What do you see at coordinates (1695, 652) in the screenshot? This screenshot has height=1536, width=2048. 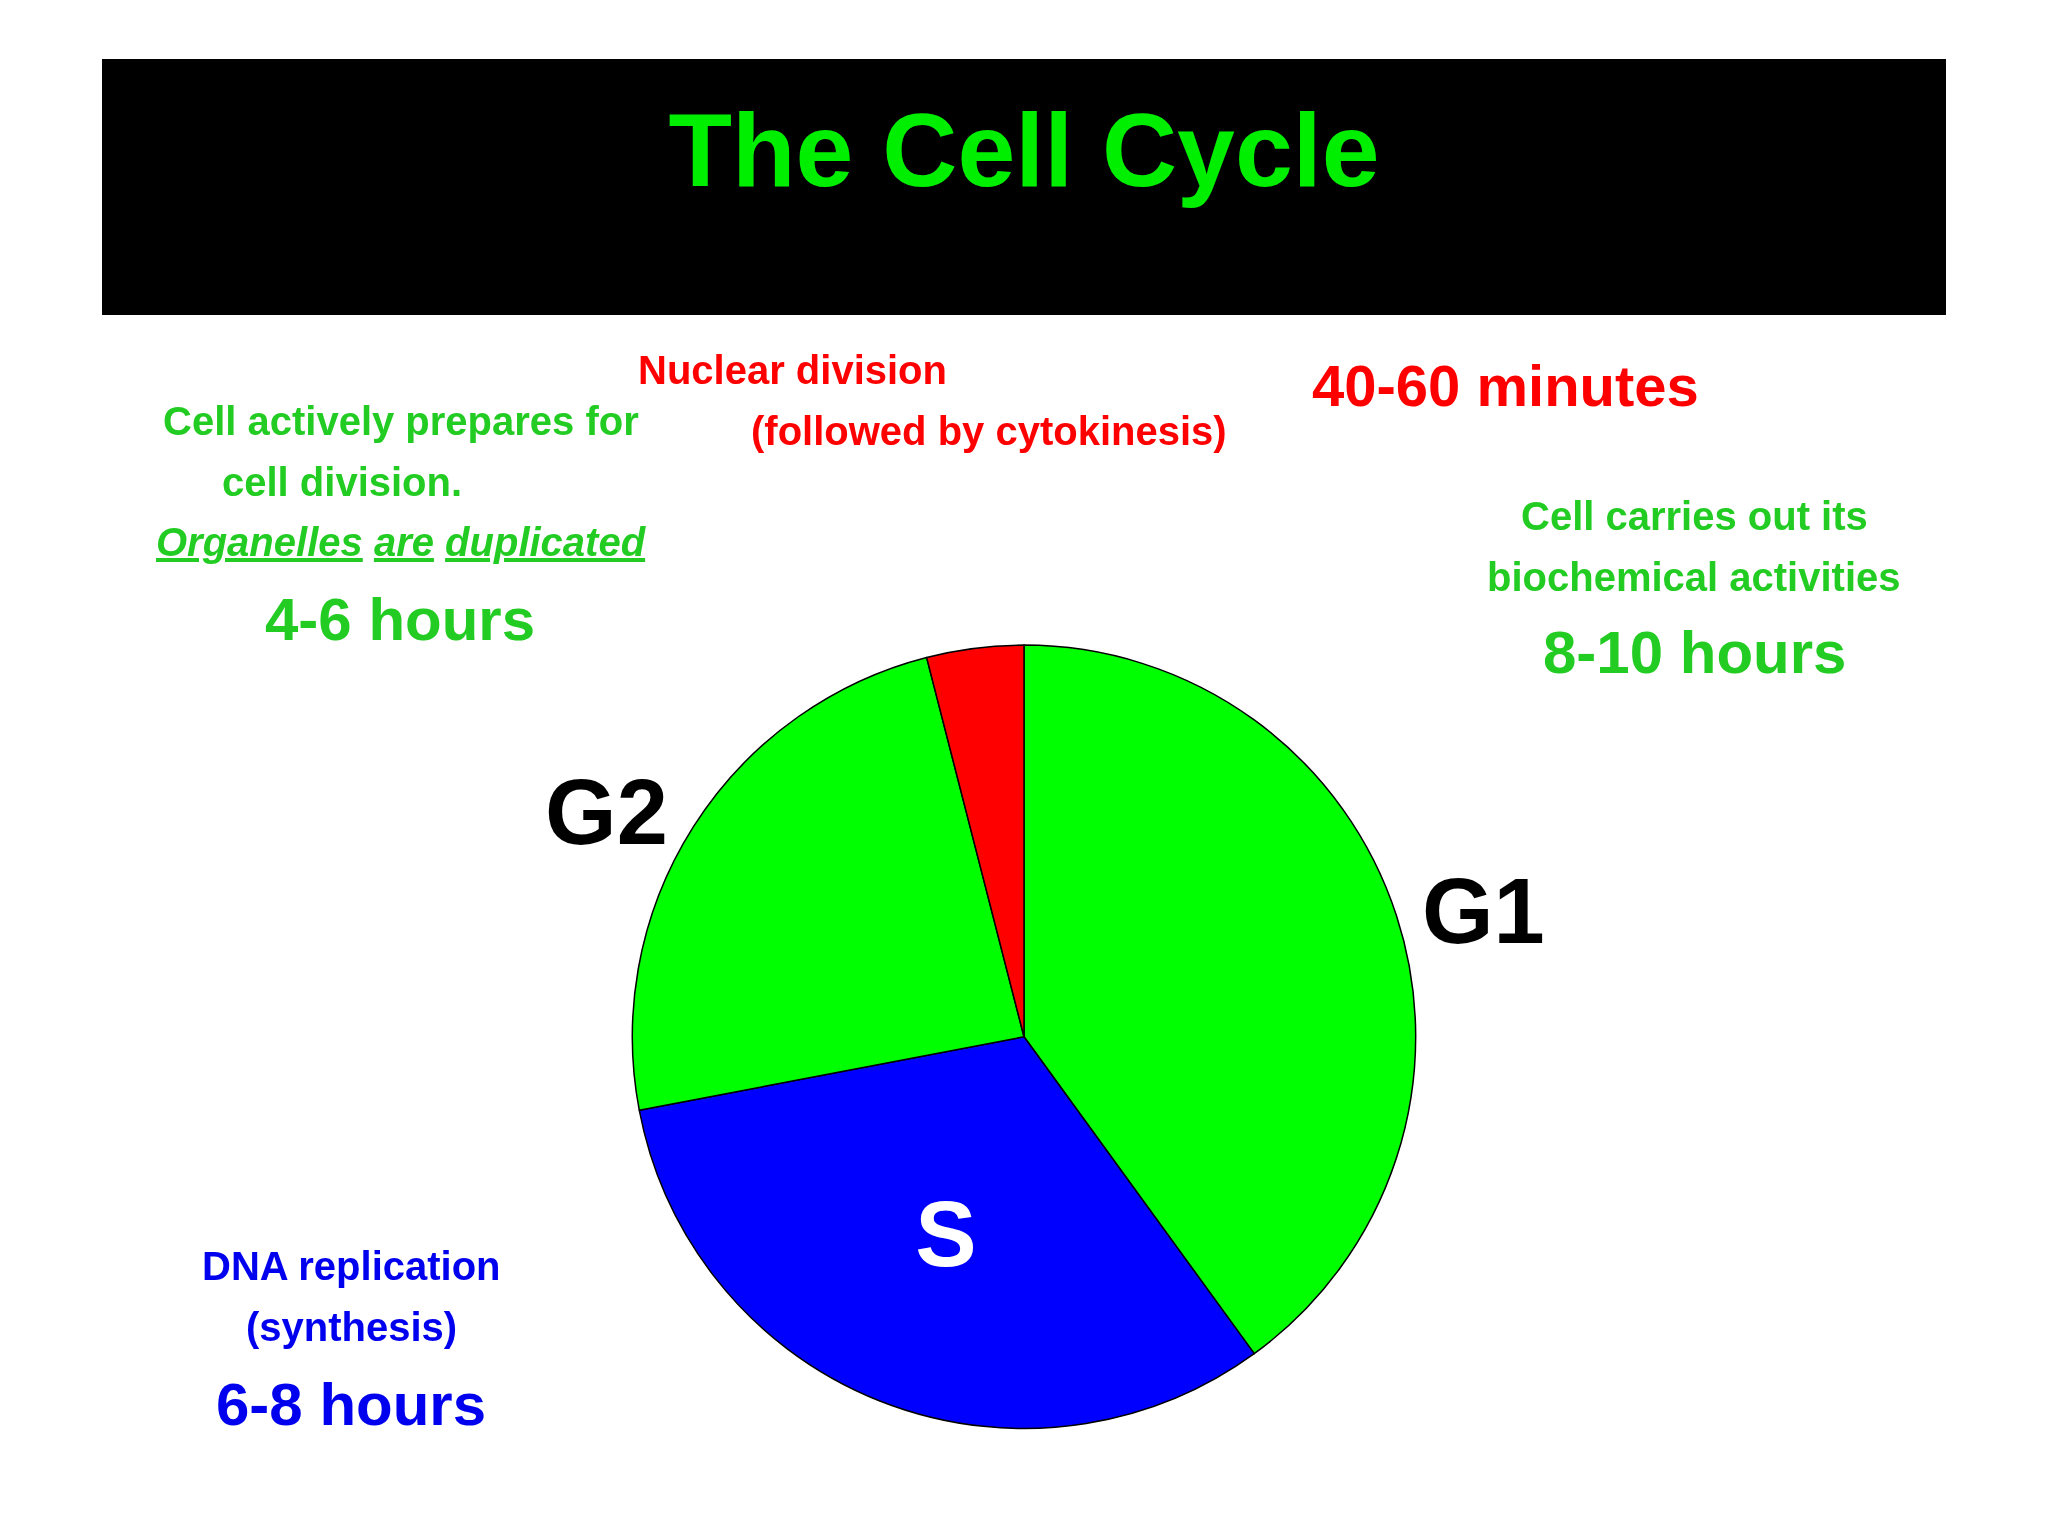 I see `text: 8-10 hours` at bounding box center [1695, 652].